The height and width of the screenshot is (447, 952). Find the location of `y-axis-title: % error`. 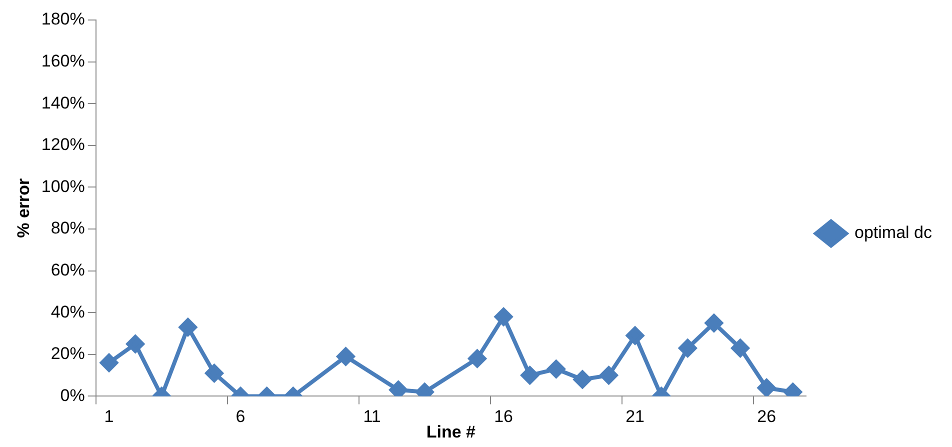

y-axis-title: % error is located at coordinates (23, 208).